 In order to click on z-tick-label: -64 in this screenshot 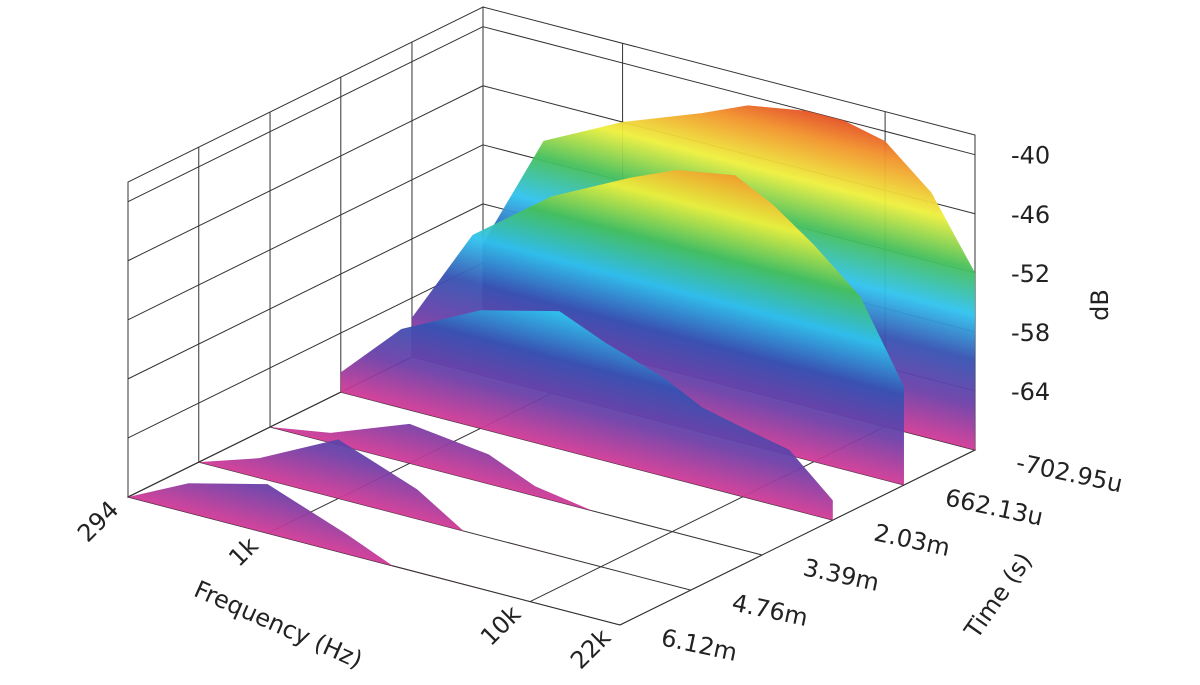, I will do `click(1030, 392)`.